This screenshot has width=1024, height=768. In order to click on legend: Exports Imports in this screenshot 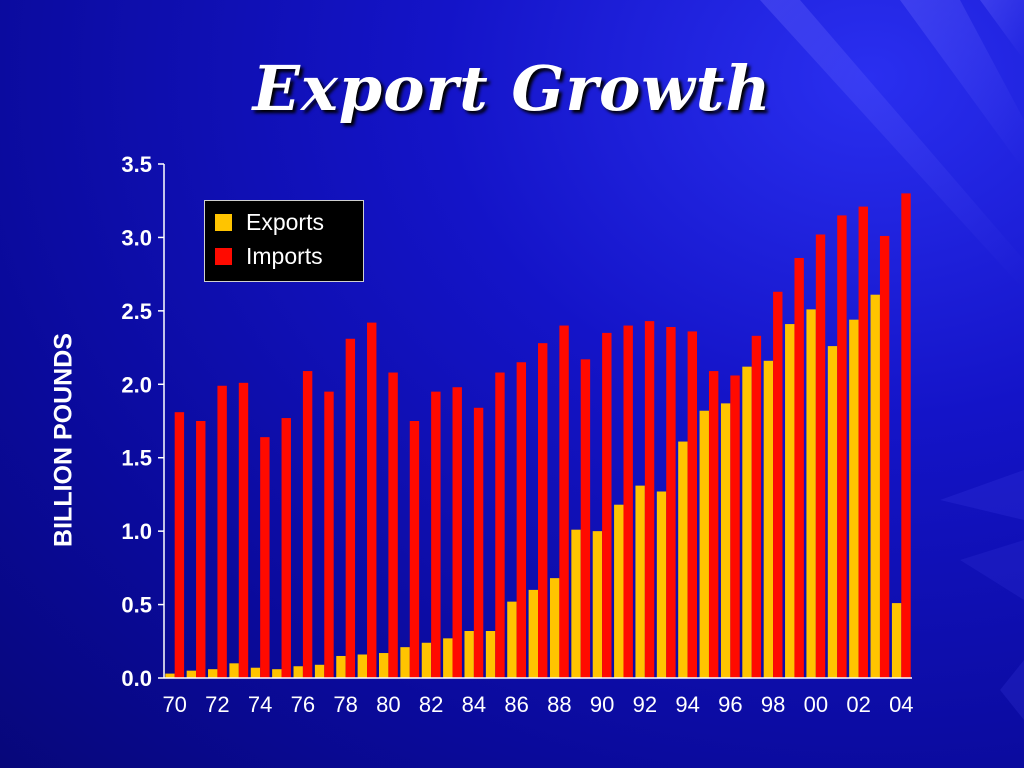, I will do `click(284, 241)`.